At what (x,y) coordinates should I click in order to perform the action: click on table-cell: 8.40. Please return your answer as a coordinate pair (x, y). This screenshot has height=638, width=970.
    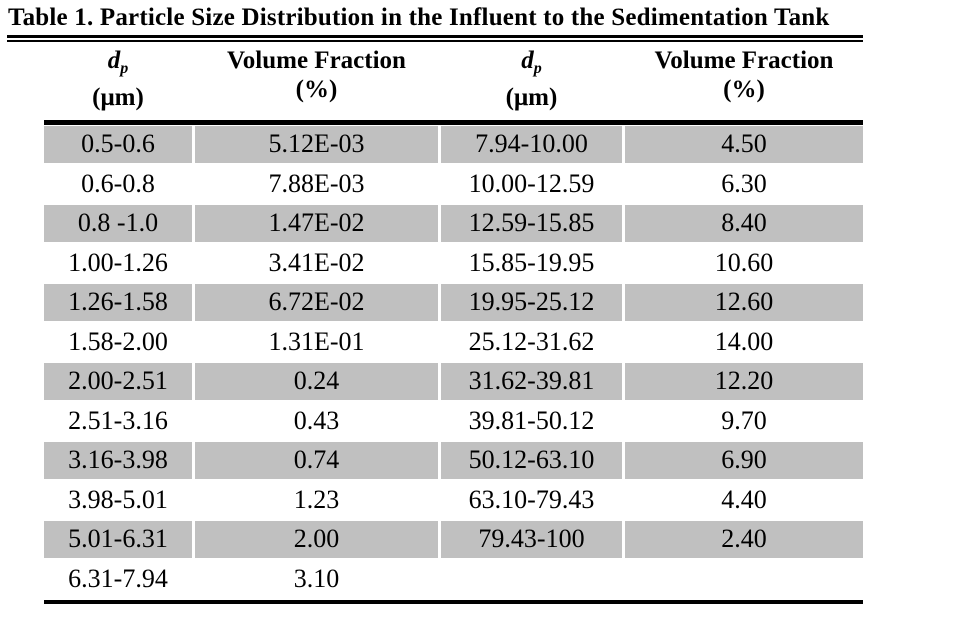
    Looking at the image, I should click on (744, 223).